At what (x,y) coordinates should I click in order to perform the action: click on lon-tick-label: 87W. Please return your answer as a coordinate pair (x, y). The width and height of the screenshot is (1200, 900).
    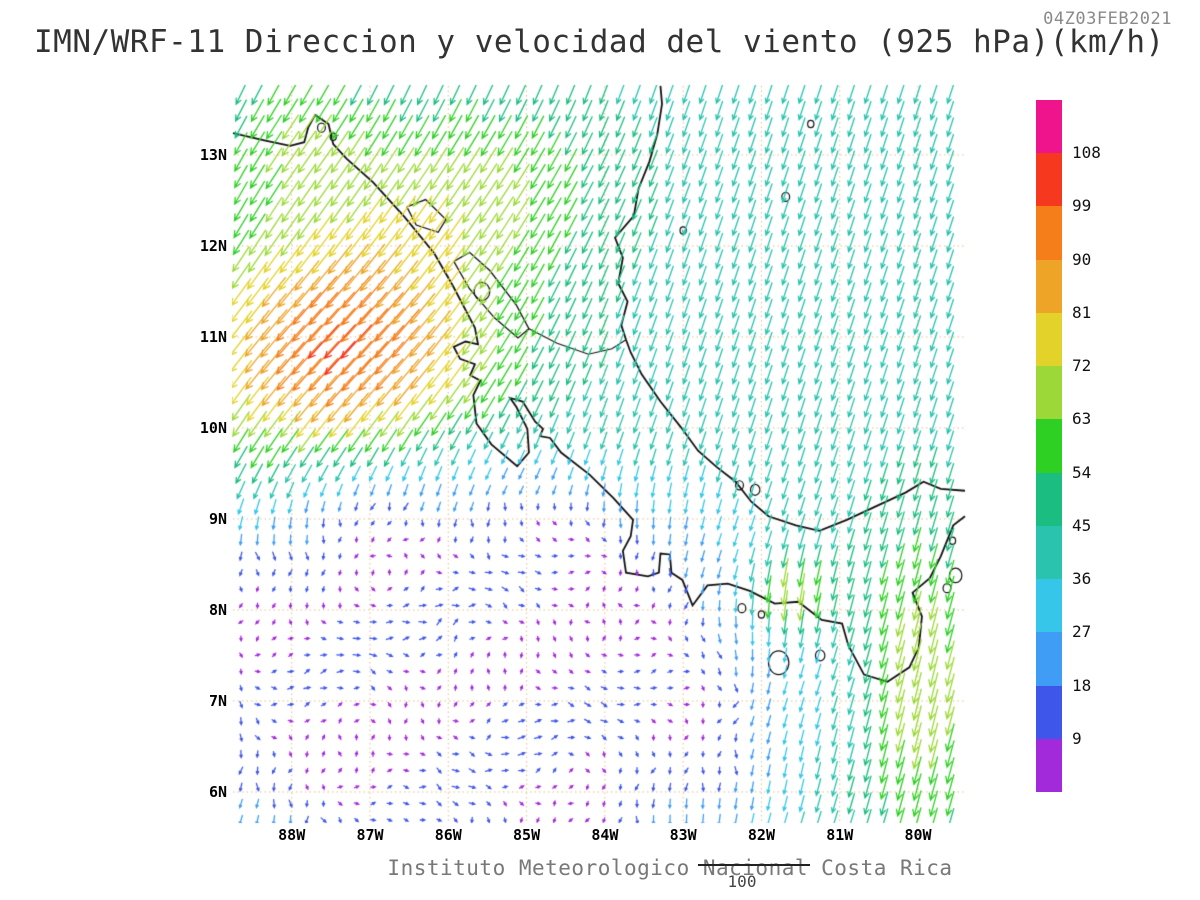
    Looking at the image, I should click on (370, 835).